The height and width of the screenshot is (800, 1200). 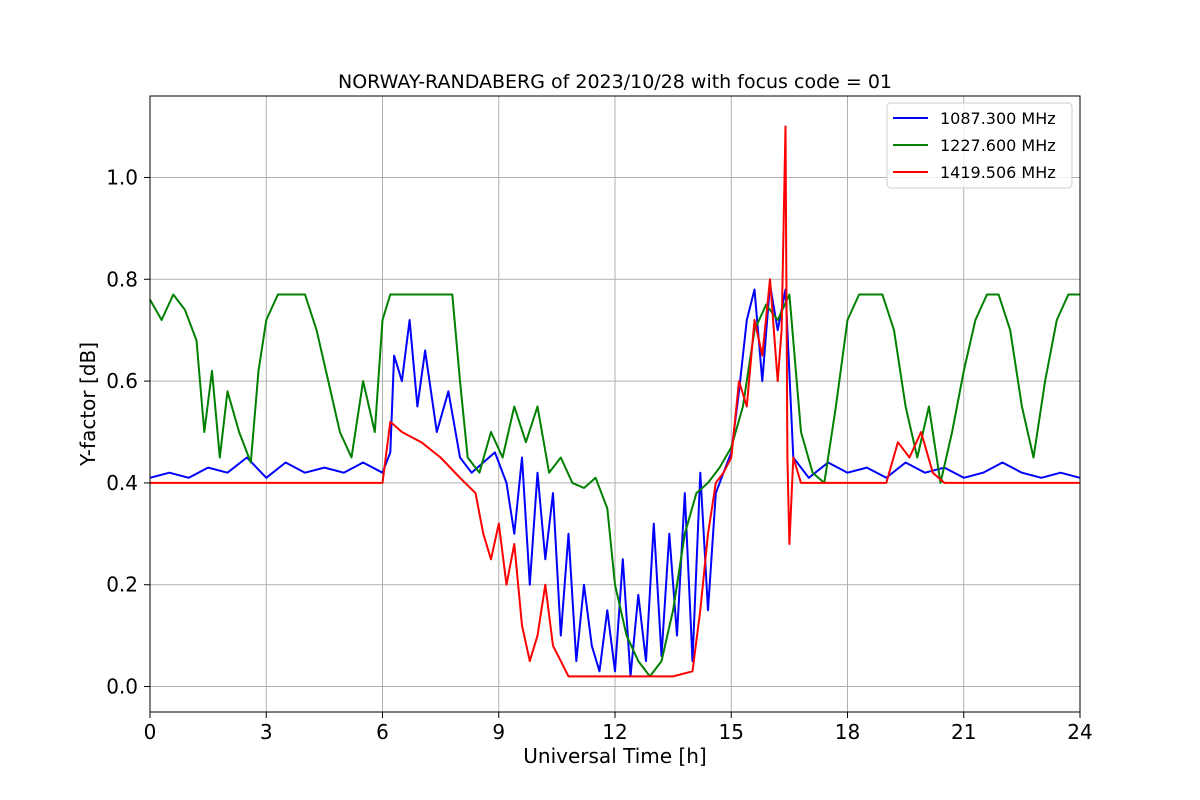 I want to click on y-tick-label: 0.8, so click(x=122, y=279).